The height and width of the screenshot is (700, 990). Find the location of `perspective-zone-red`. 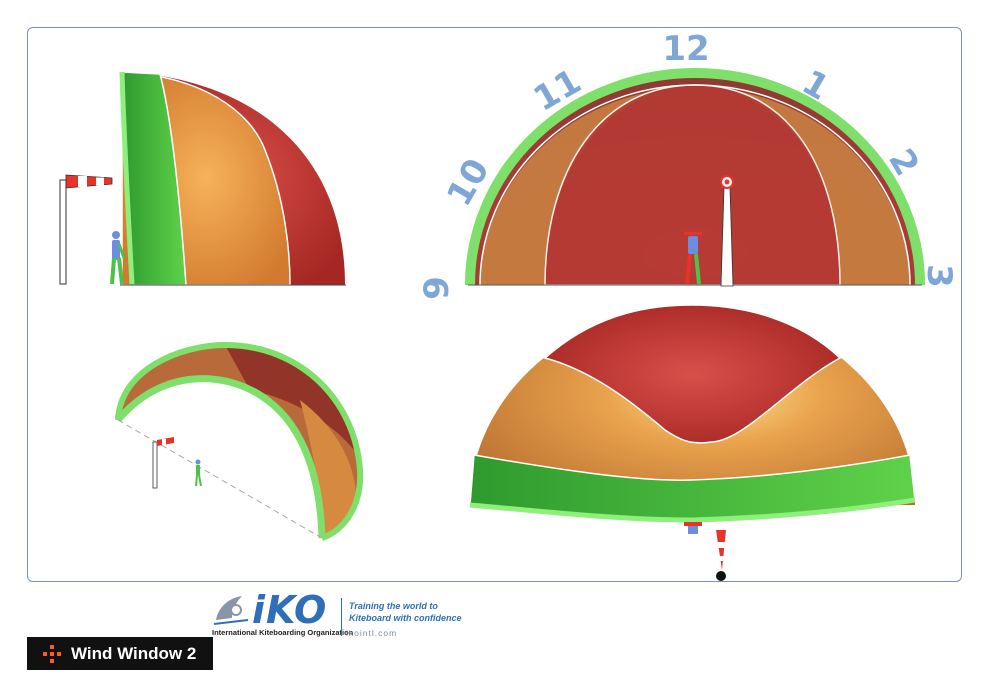

perspective-zone-red is located at coordinates (291, 400).